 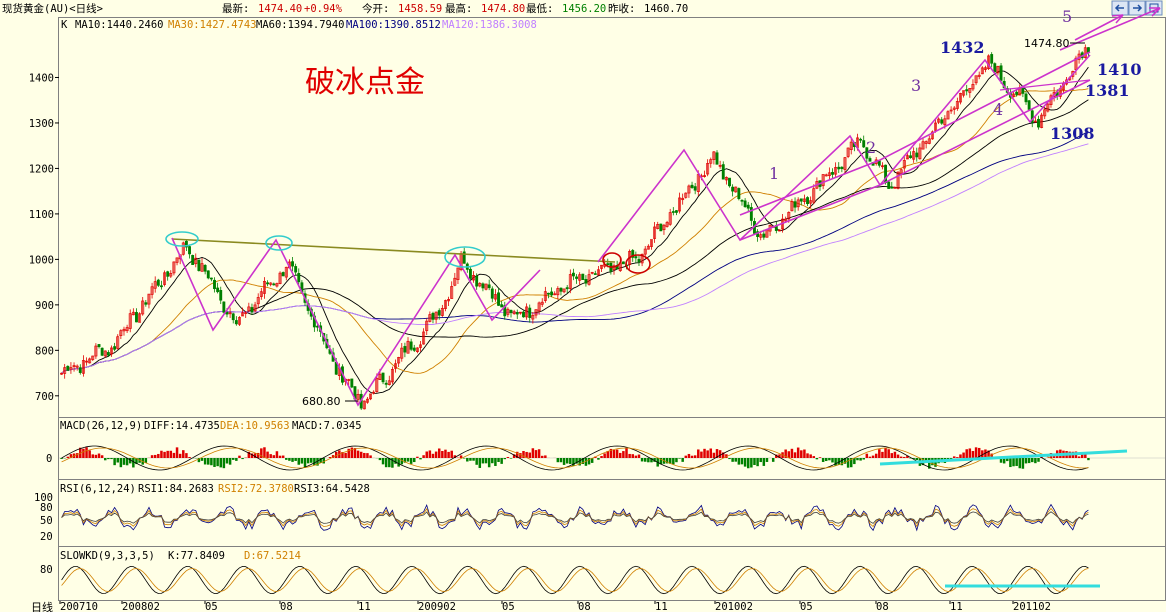 I want to click on scroll-right-button, so click(x=1137, y=8).